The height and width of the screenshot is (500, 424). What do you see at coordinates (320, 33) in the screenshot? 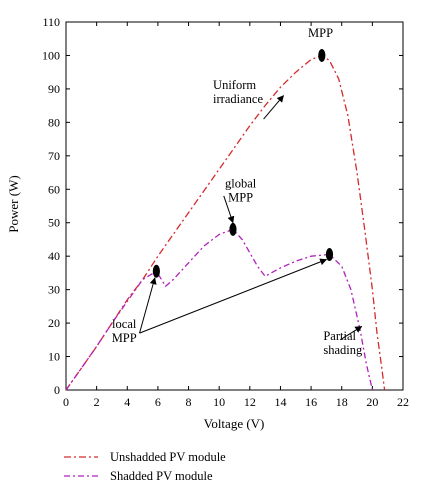
I see `annotation-mpp: MPP` at bounding box center [320, 33].